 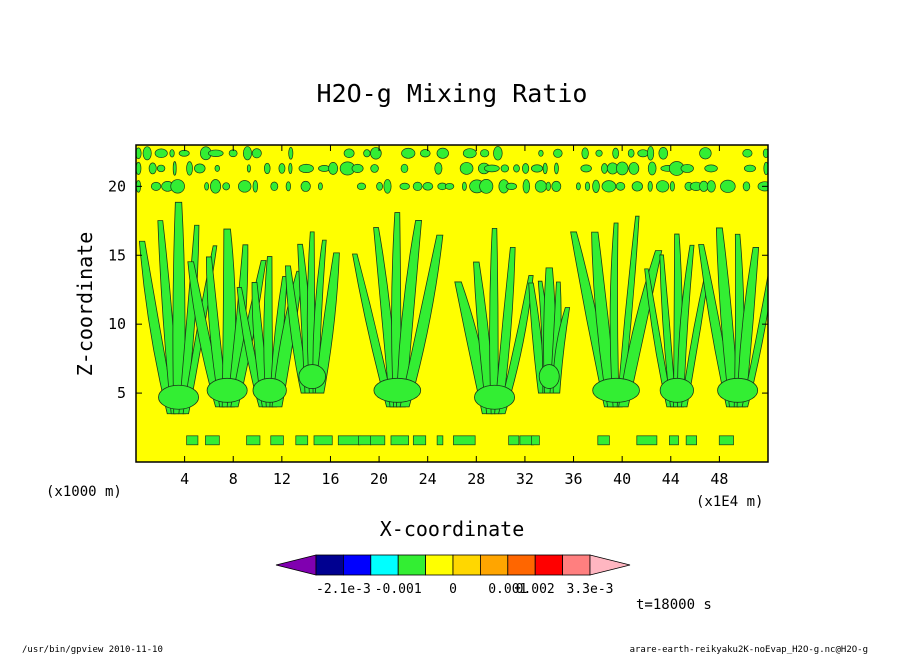 What do you see at coordinates (184, 479) in the screenshot?
I see `x-tick-label: 4` at bounding box center [184, 479].